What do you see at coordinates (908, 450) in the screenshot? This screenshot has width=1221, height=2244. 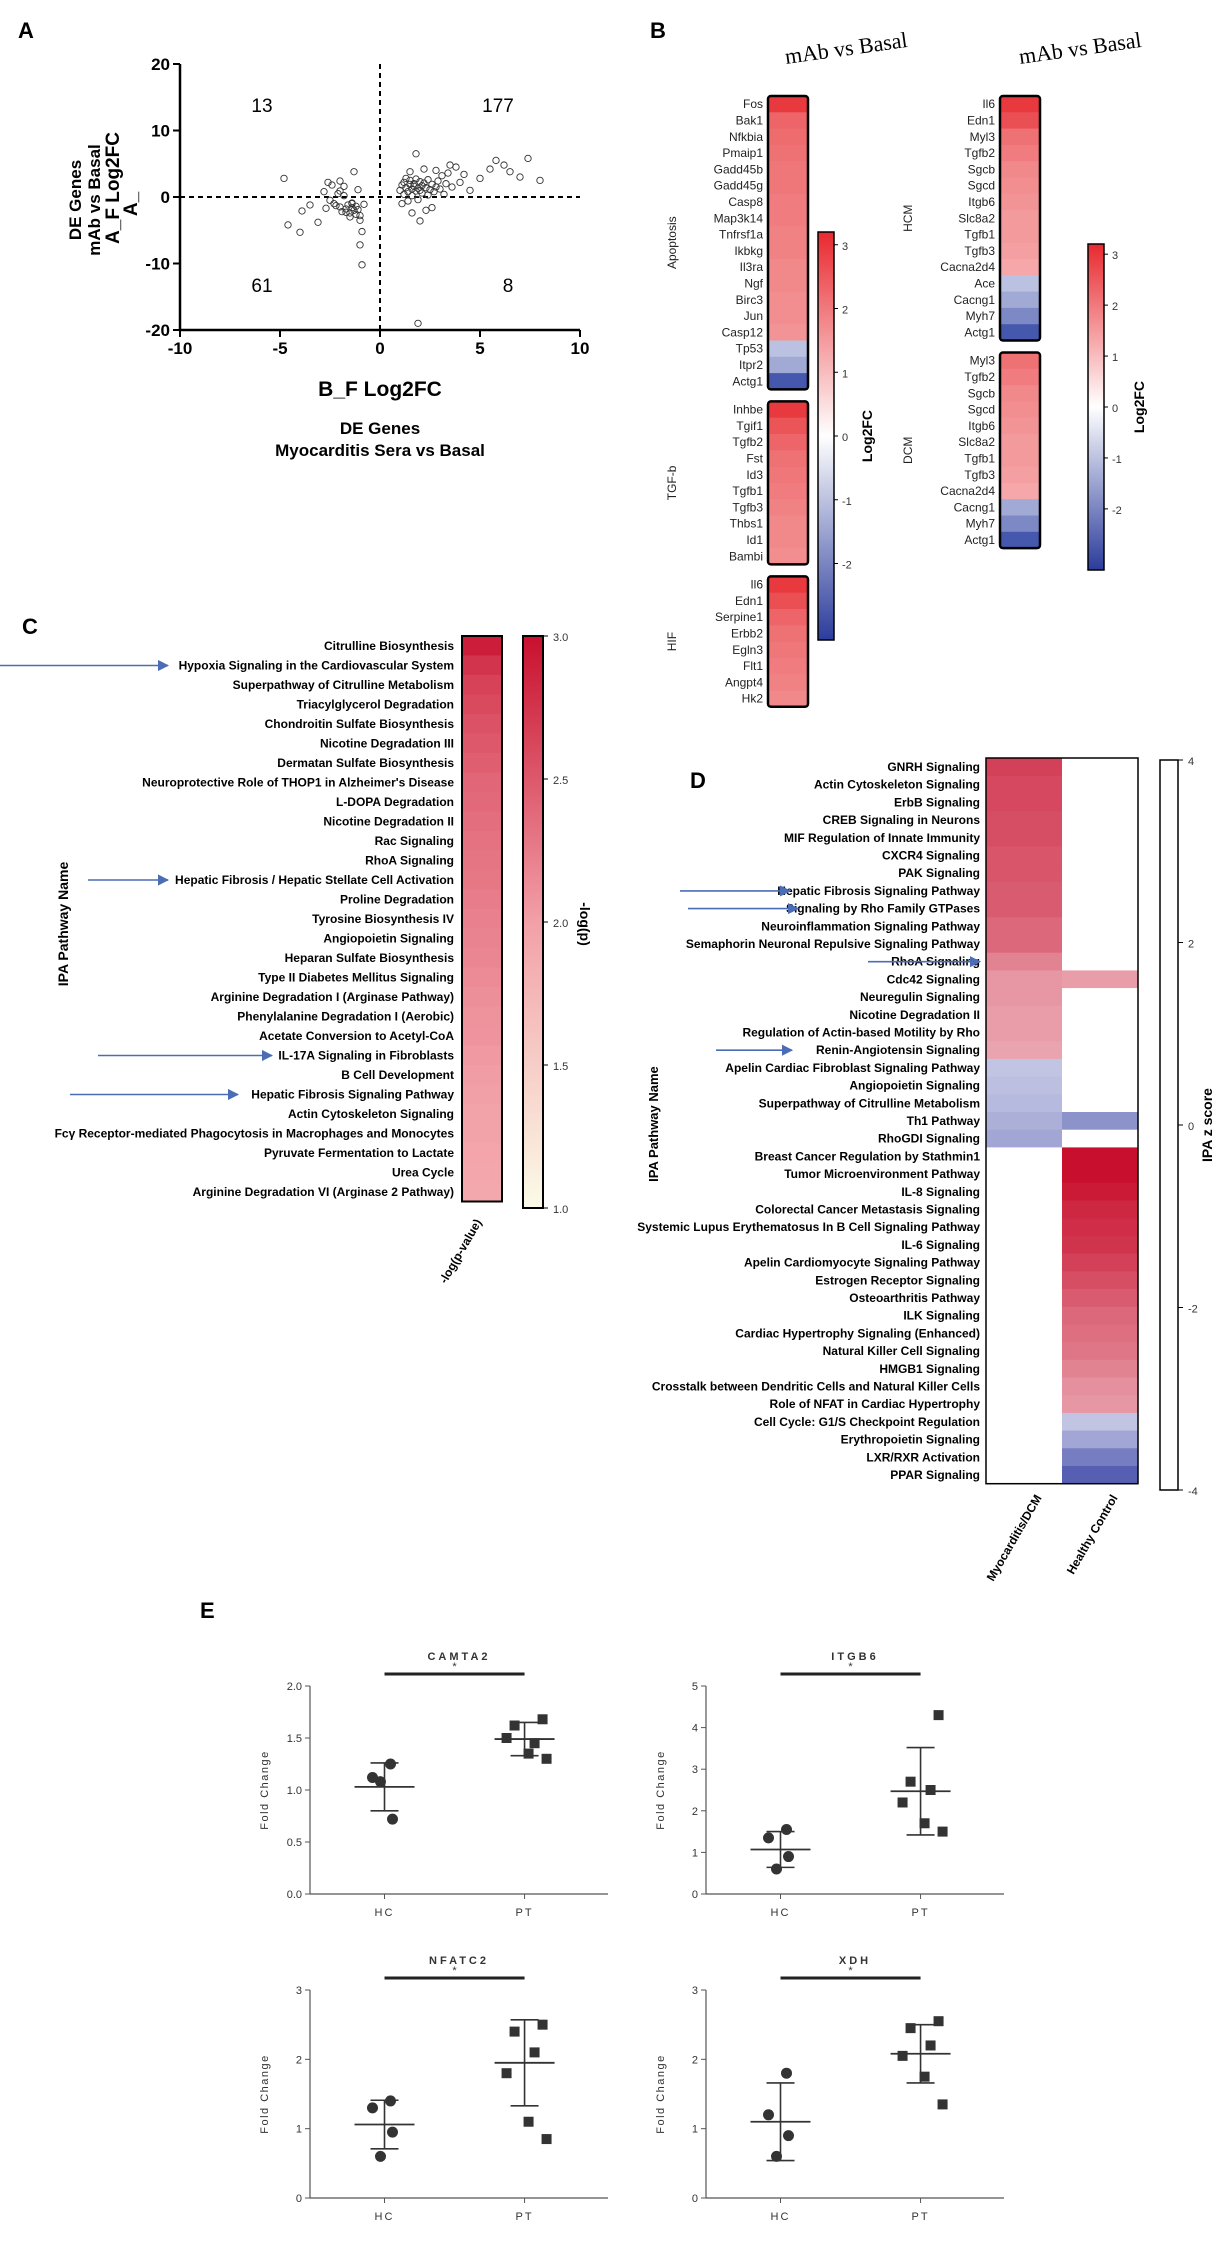 I see `group-label: DCM` at bounding box center [908, 450].